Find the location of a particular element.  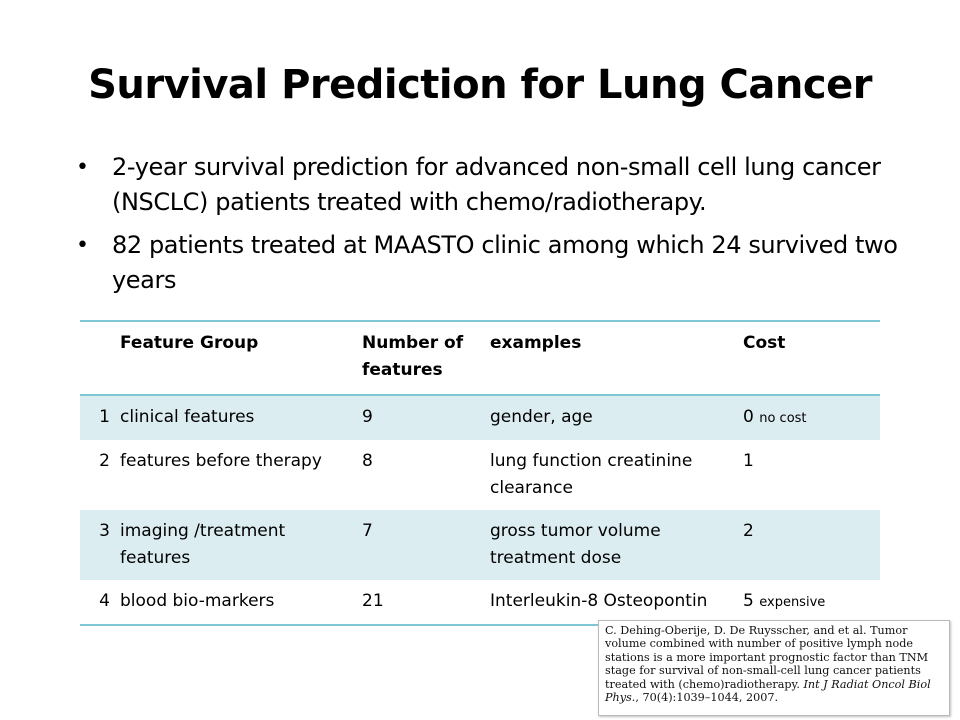

slide-title: Survival Prediction for Lung Cancer is located at coordinates (480, 85).